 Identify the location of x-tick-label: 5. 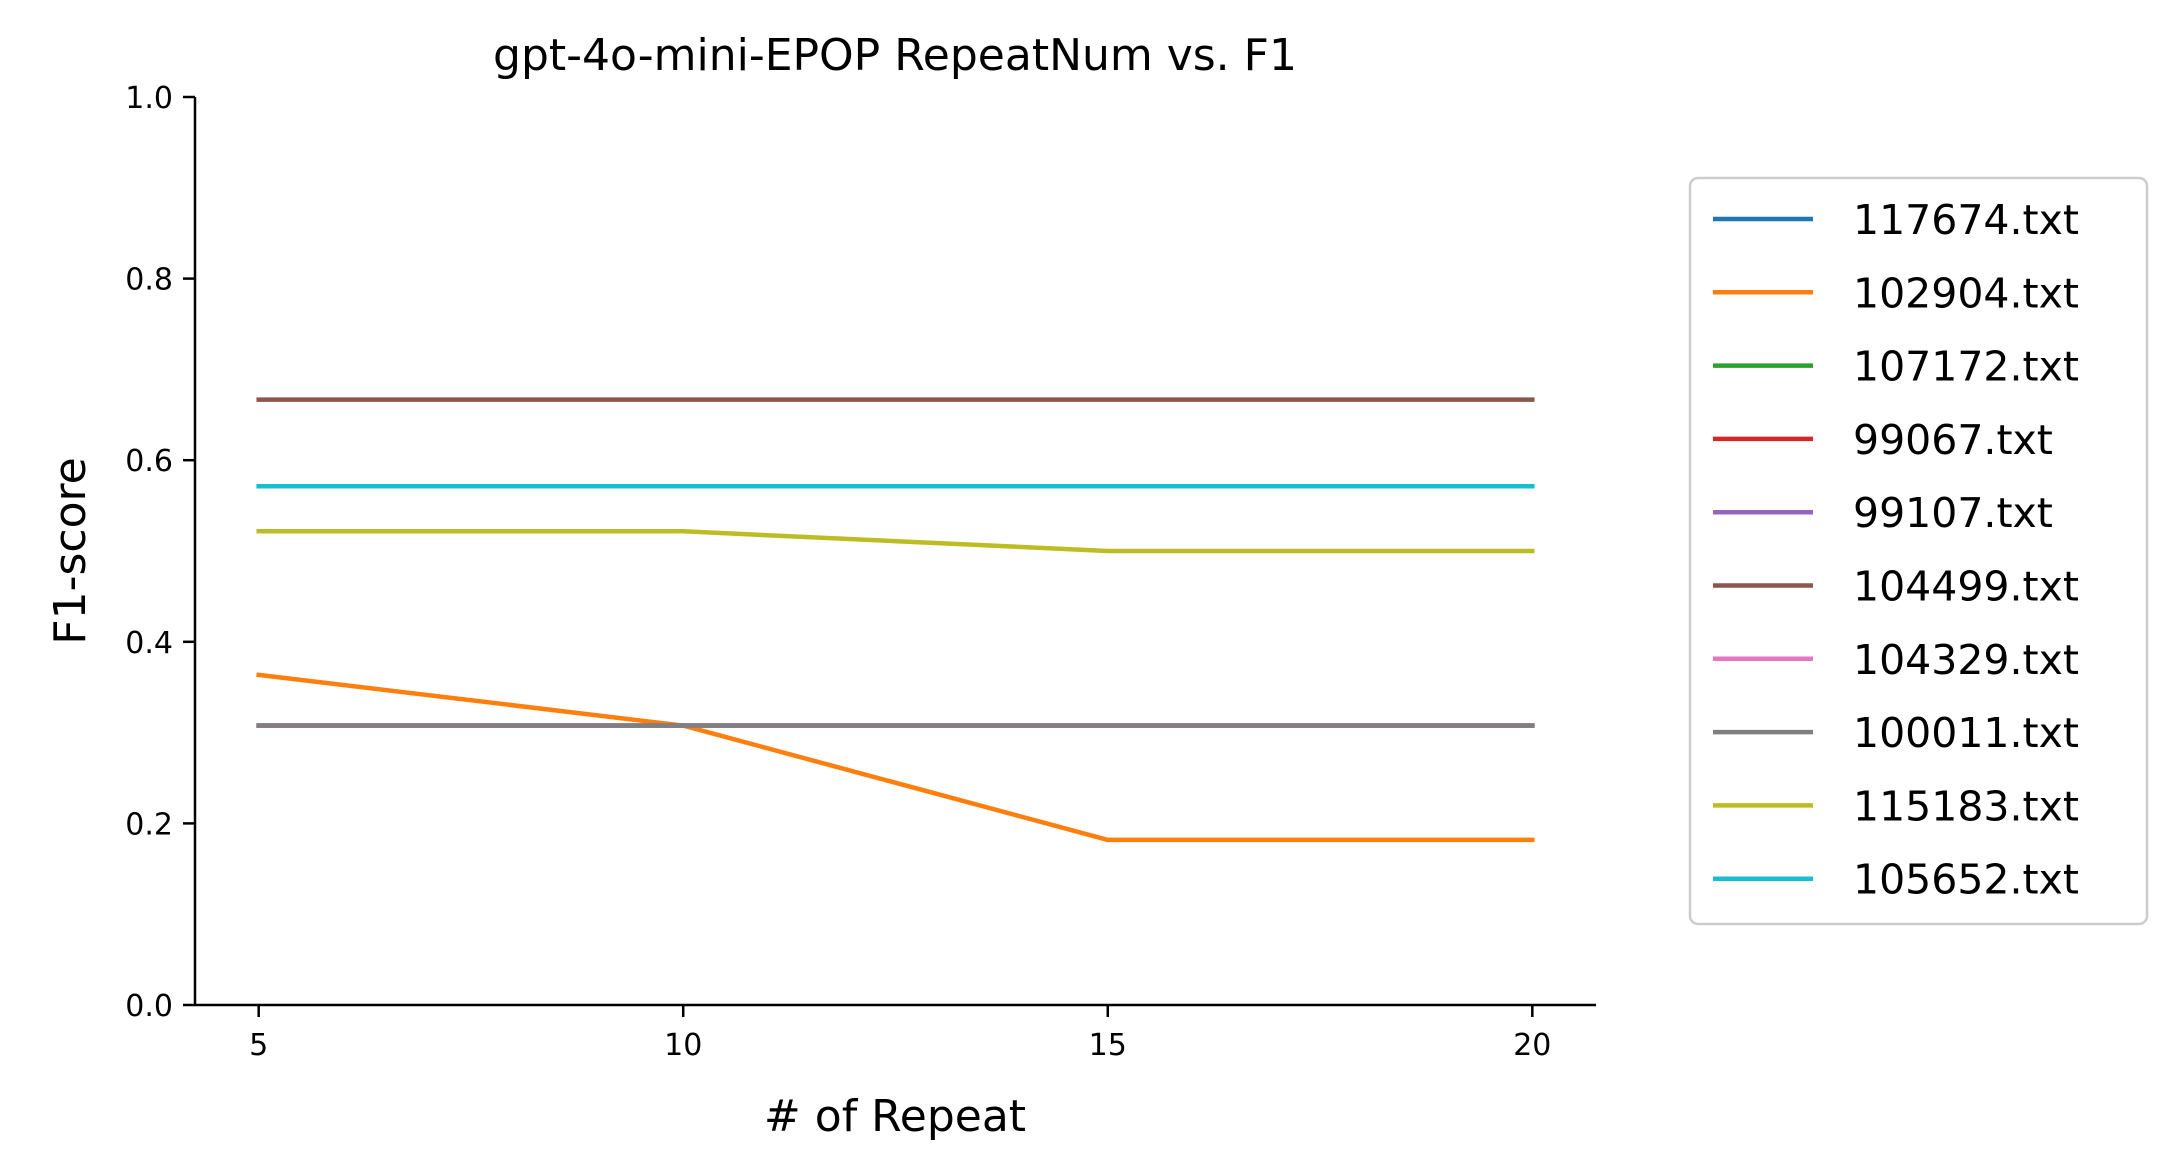
(258, 1045).